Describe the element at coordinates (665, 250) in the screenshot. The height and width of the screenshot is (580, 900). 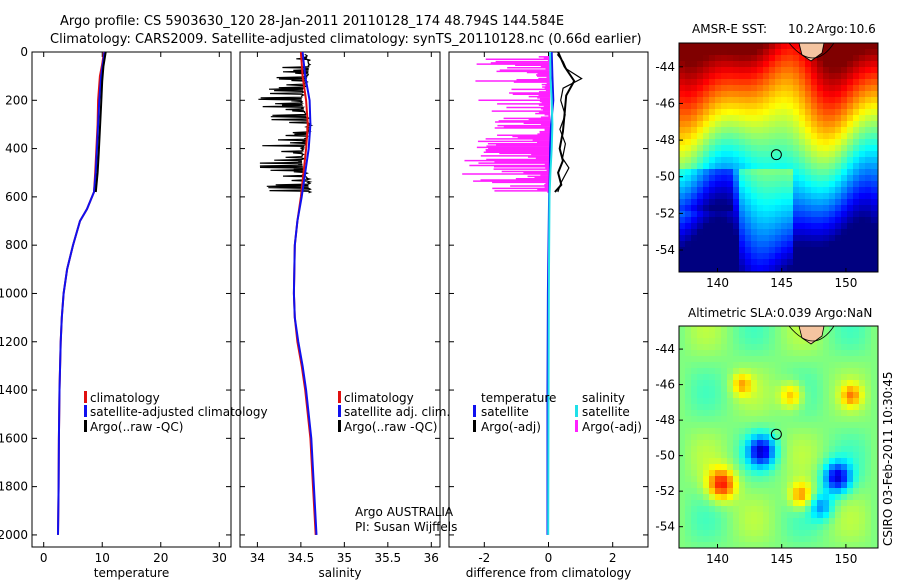
I see `sst-map-ytick-label: -54` at that location.